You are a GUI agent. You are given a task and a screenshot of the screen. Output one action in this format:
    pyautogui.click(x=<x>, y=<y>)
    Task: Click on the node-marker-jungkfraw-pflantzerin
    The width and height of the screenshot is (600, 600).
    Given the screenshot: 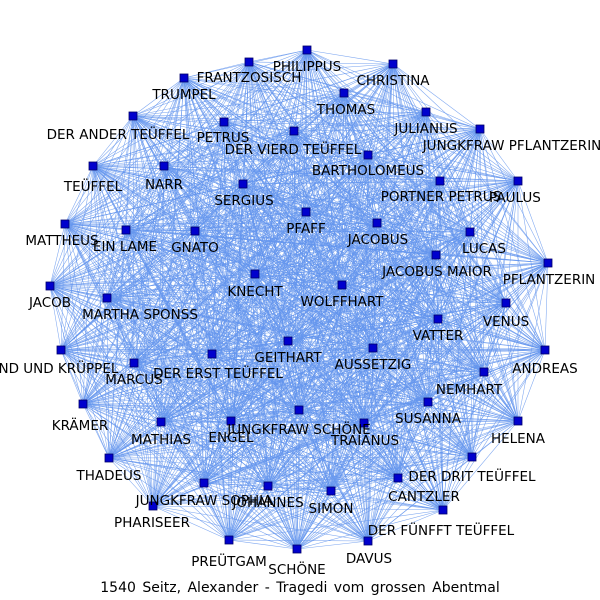 What is the action you would take?
    pyautogui.click(x=480, y=129)
    